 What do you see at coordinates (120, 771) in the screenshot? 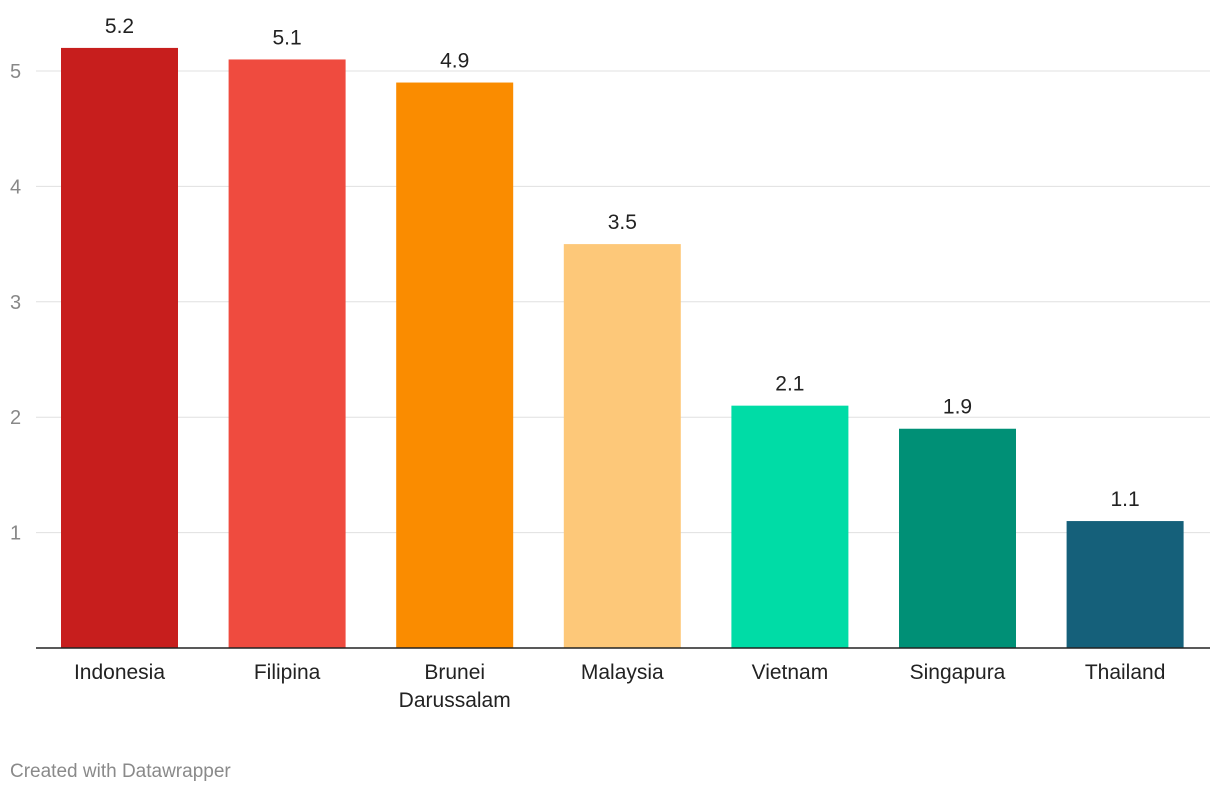
I see `credit-text: Created with Datawrapper` at bounding box center [120, 771].